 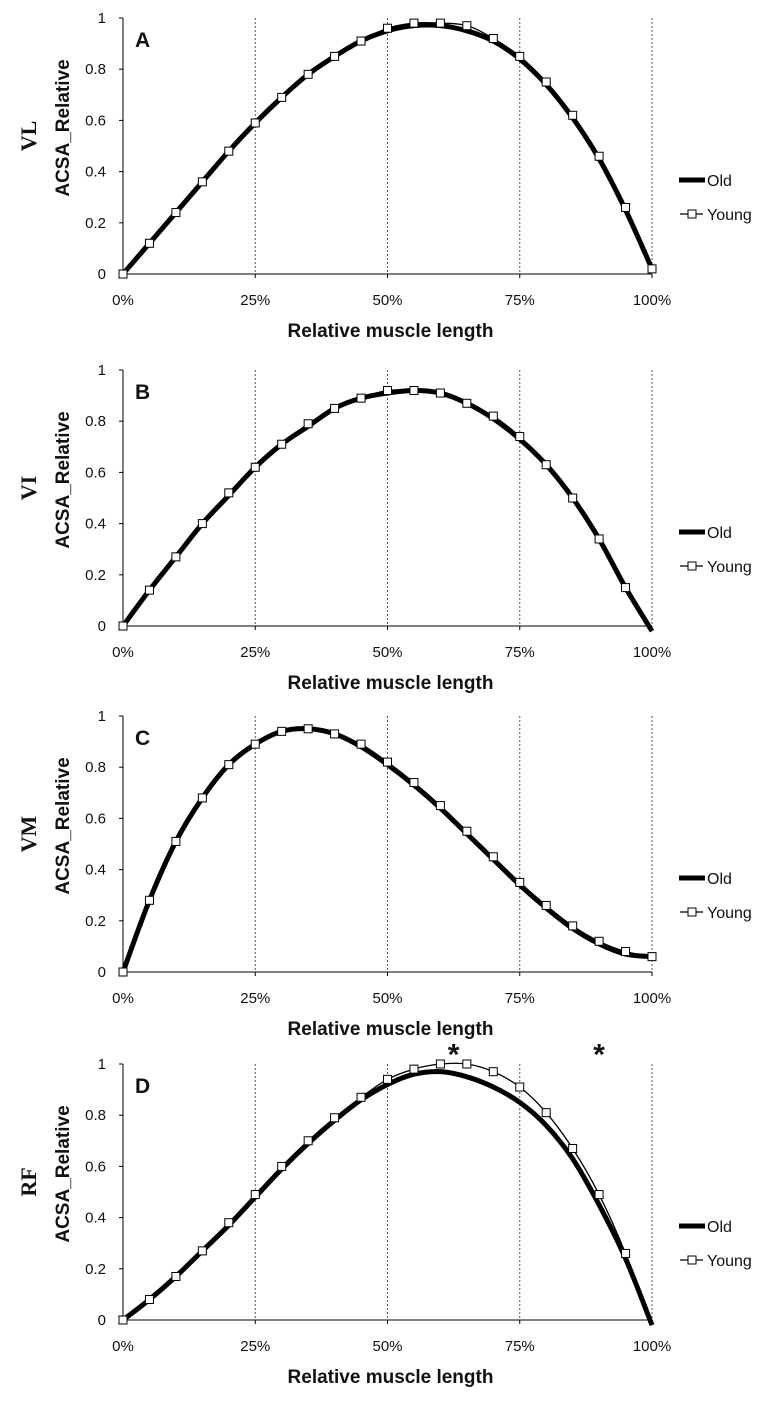 What do you see at coordinates (142, 738) in the screenshot?
I see `panel-letter: C` at bounding box center [142, 738].